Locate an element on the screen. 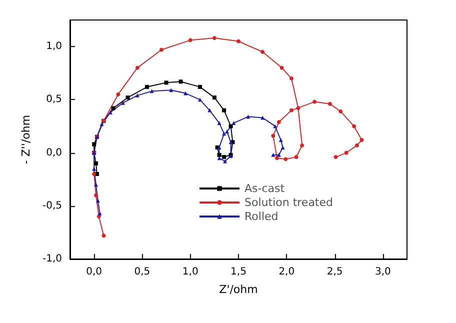 The height and width of the screenshot is (323, 456). y-tick-label: 1,0 is located at coordinates (54, 46).